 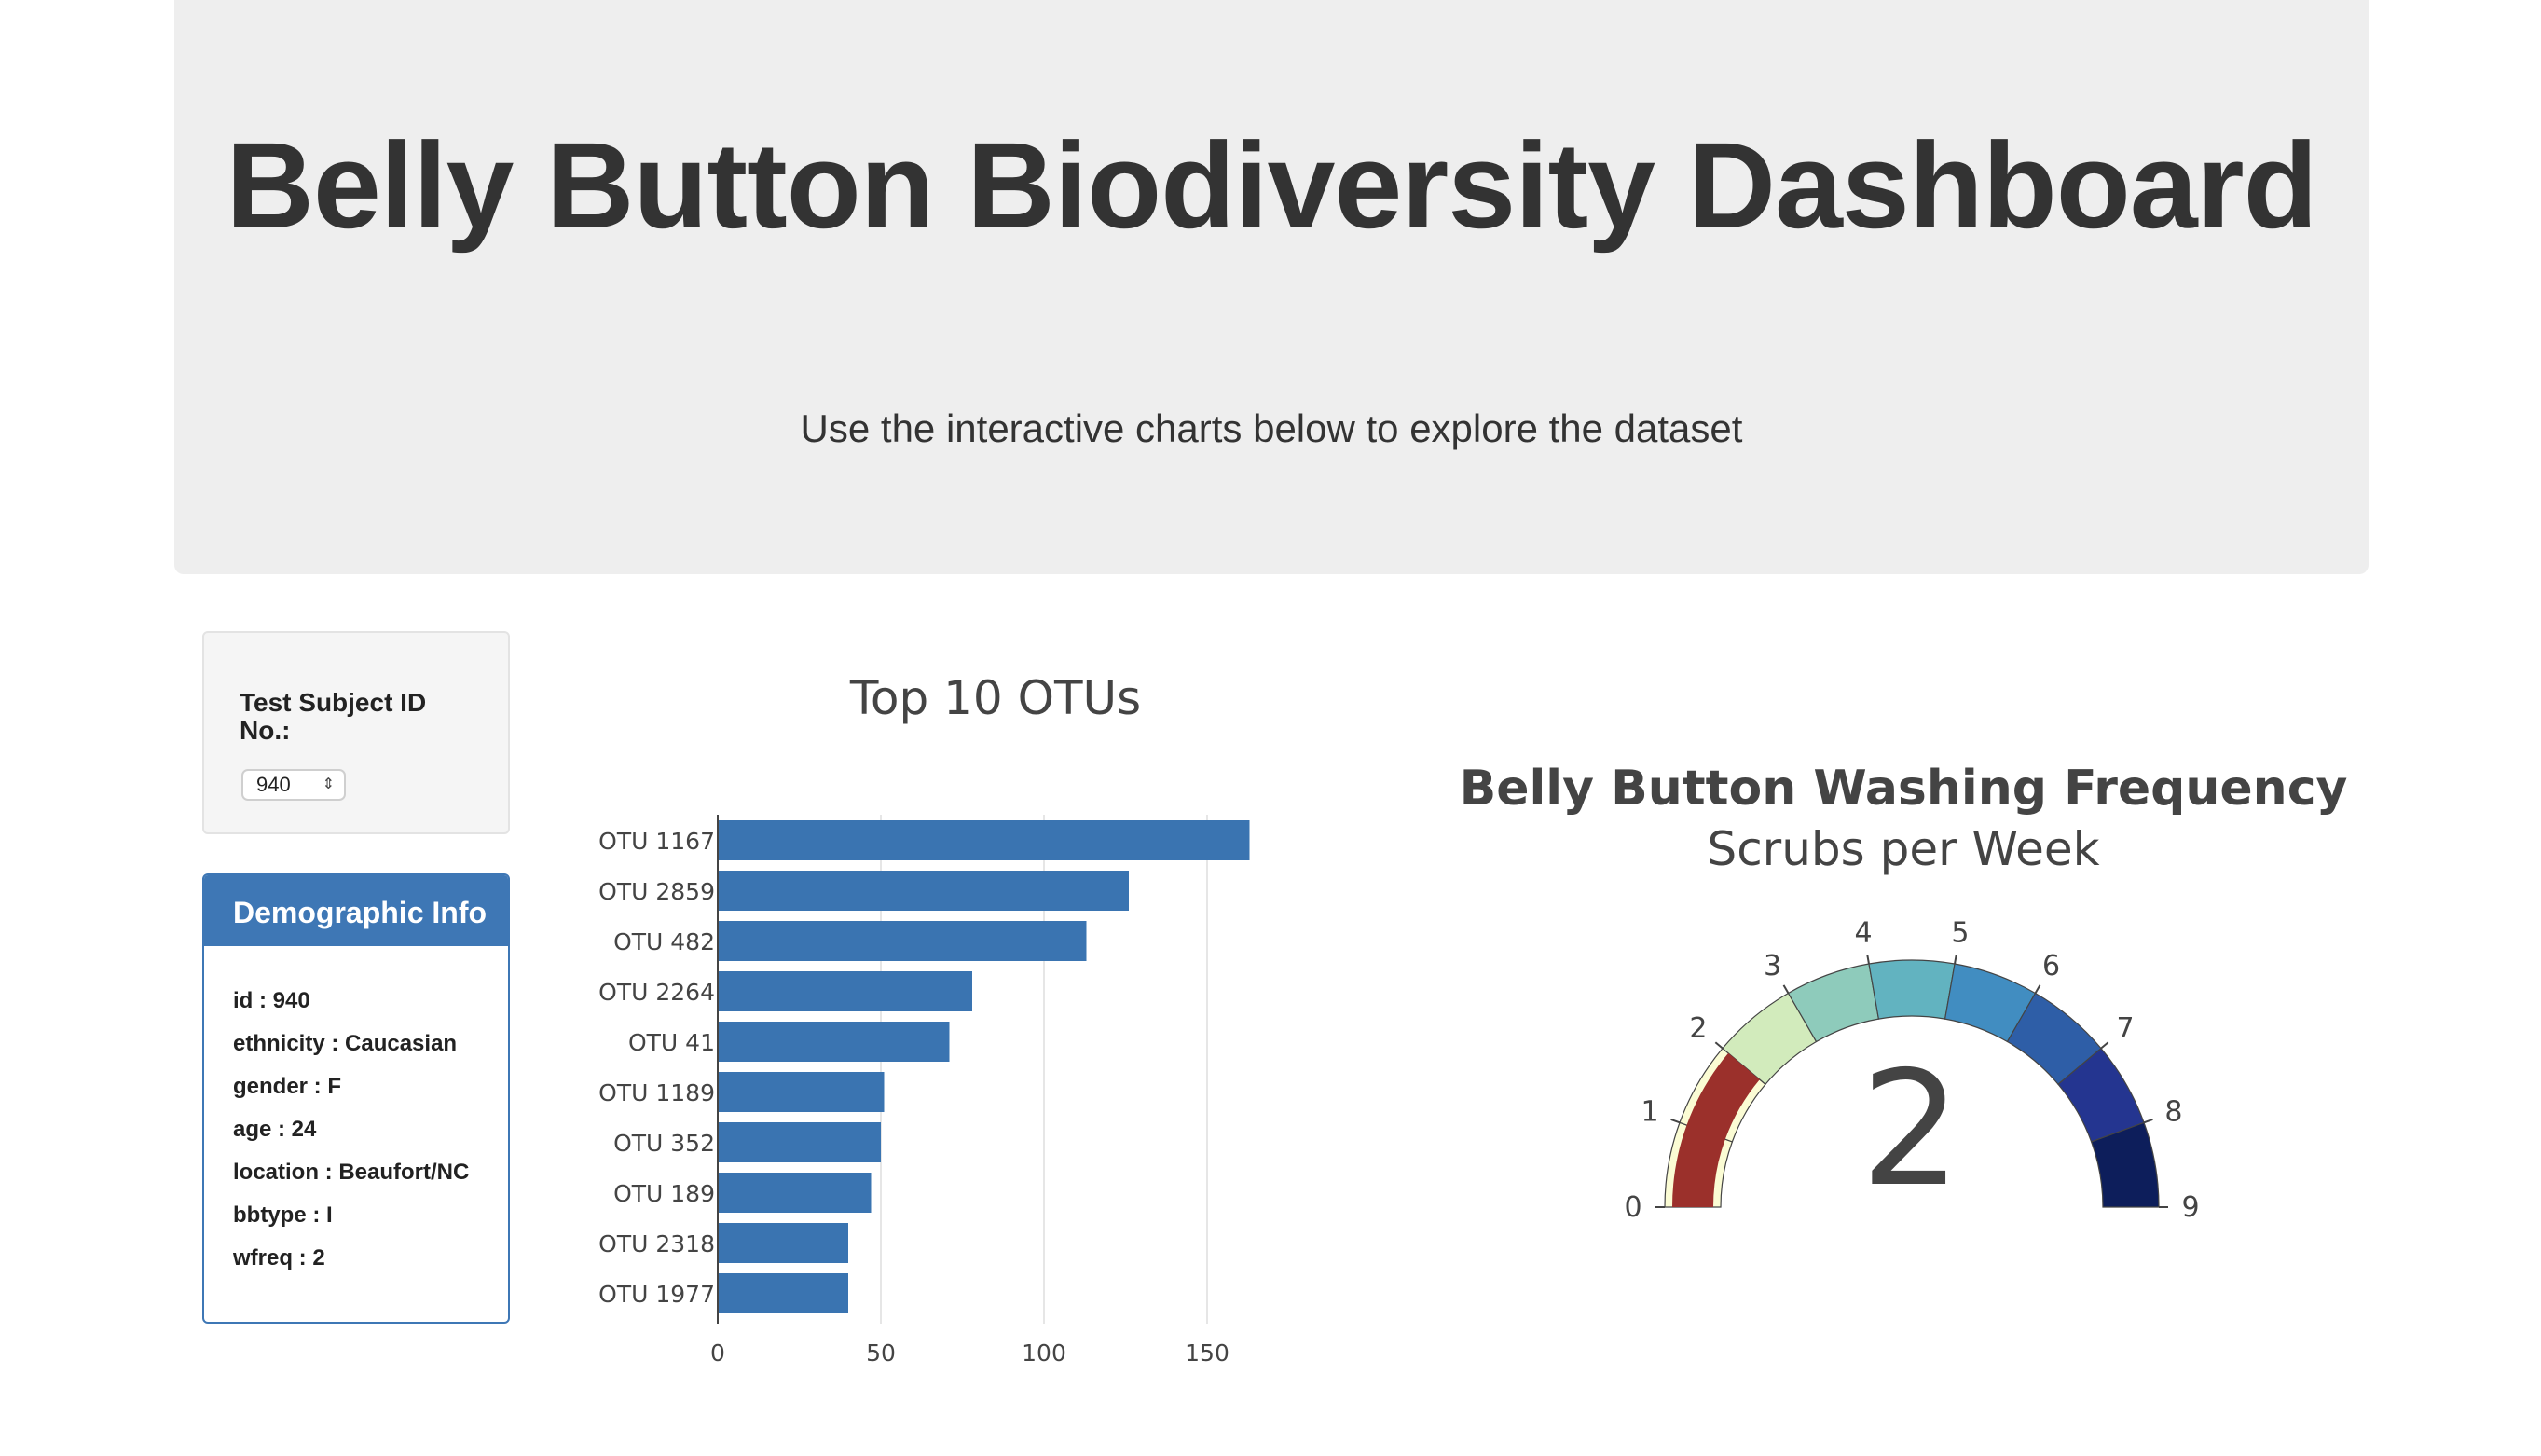 I want to click on gauge-tick-label-1: 1, so click(x=1649, y=1112).